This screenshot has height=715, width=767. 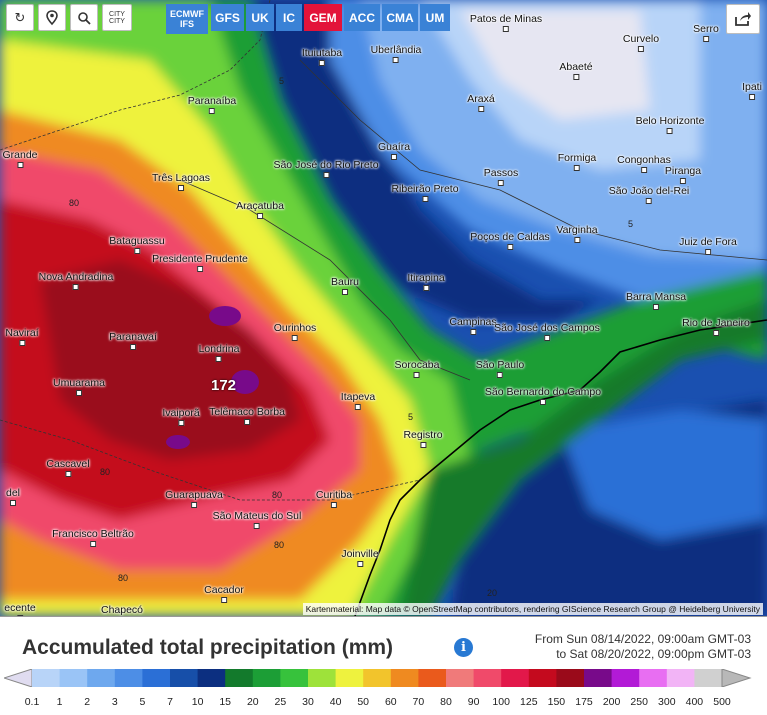 I want to click on city-label: Uberlândia, so click(x=396, y=53).